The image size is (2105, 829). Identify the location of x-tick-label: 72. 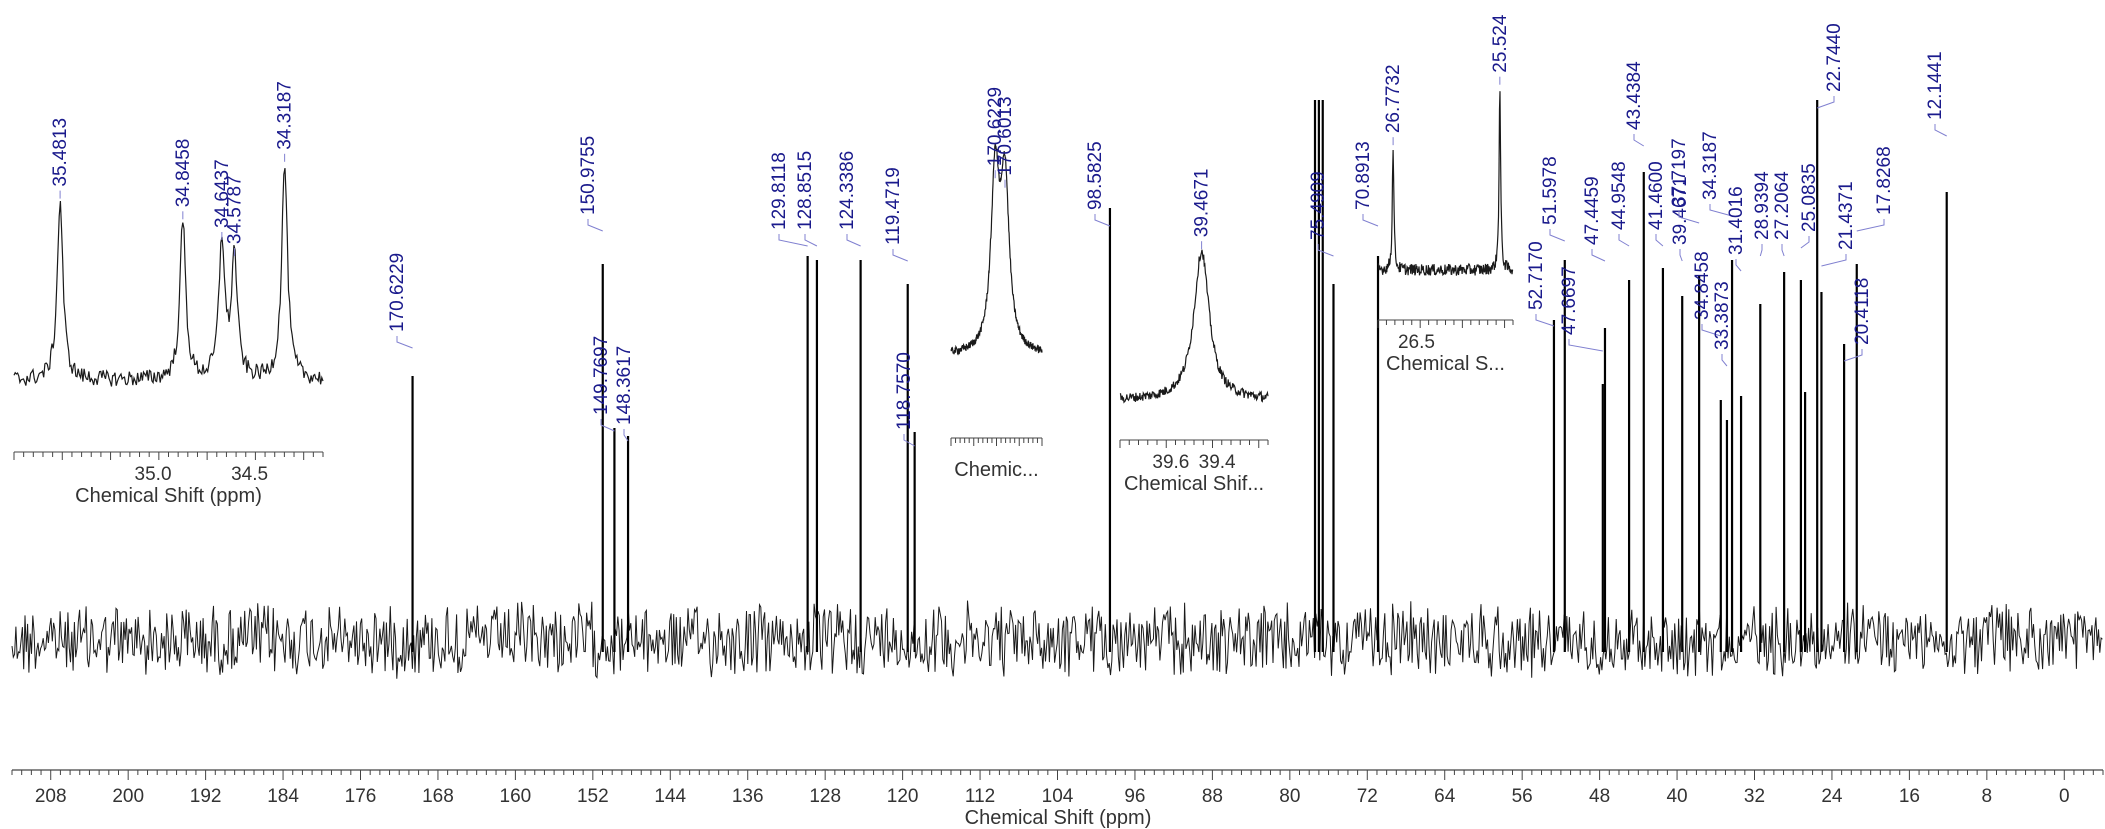
(1367, 796).